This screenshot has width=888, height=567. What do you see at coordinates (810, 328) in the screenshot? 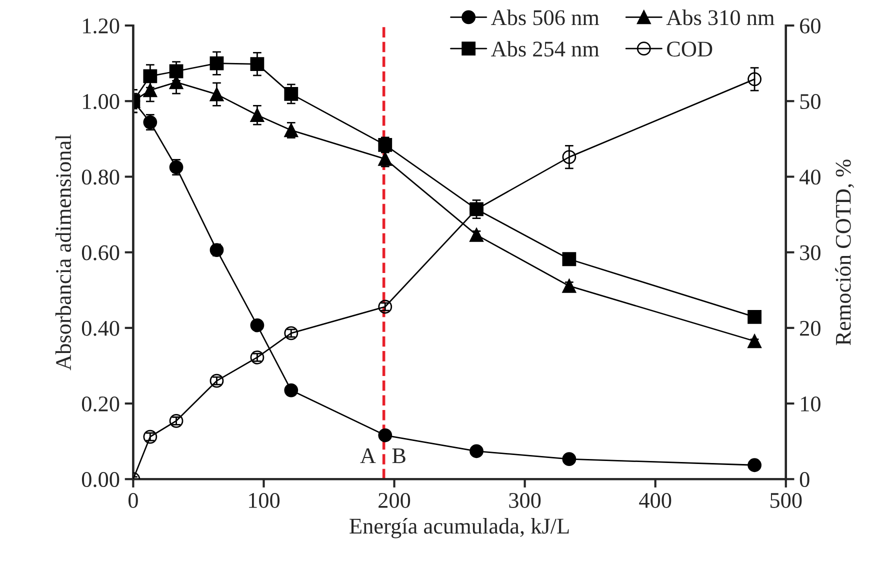
I see `y2-tick-label: 20` at bounding box center [810, 328].